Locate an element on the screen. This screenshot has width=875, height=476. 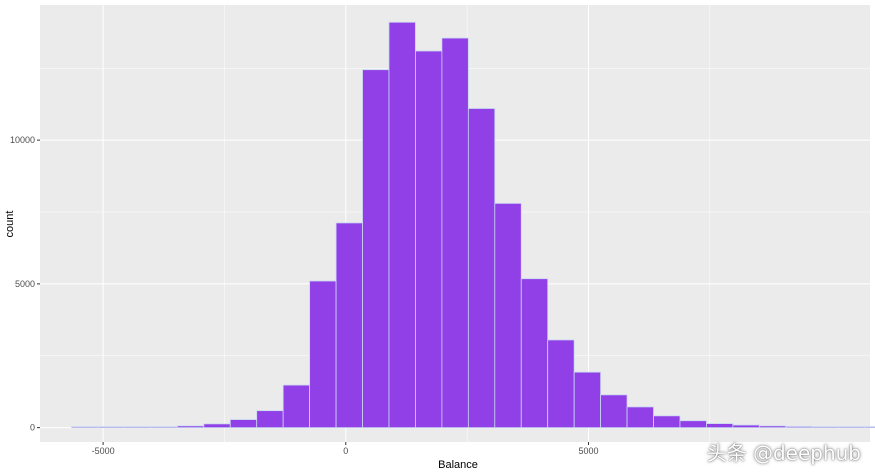
x-tick-label: -5000 is located at coordinates (103, 451).